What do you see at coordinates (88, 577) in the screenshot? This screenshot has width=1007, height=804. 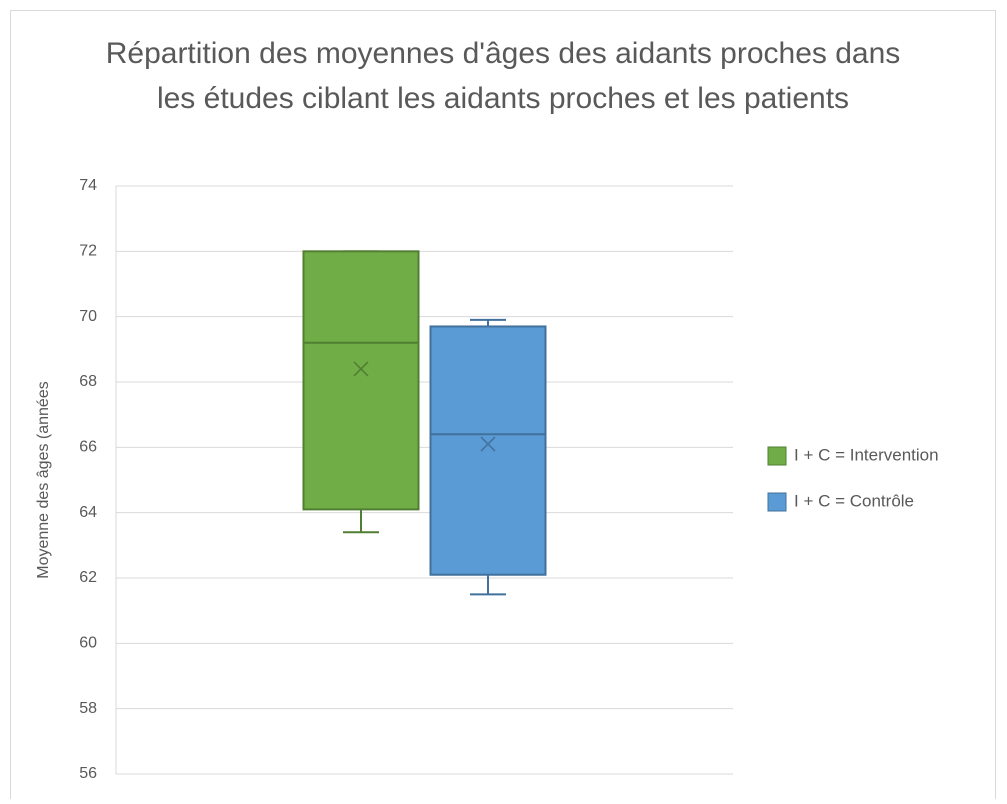 I see `y-tick-label: 62` at bounding box center [88, 577].